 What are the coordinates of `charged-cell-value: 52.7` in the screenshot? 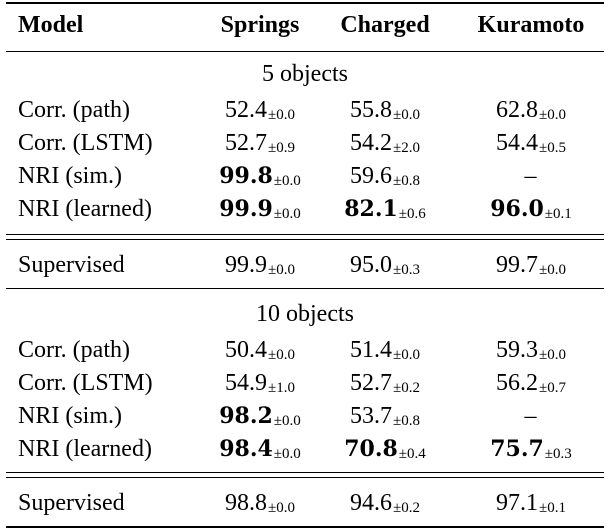 It's located at (371, 383).